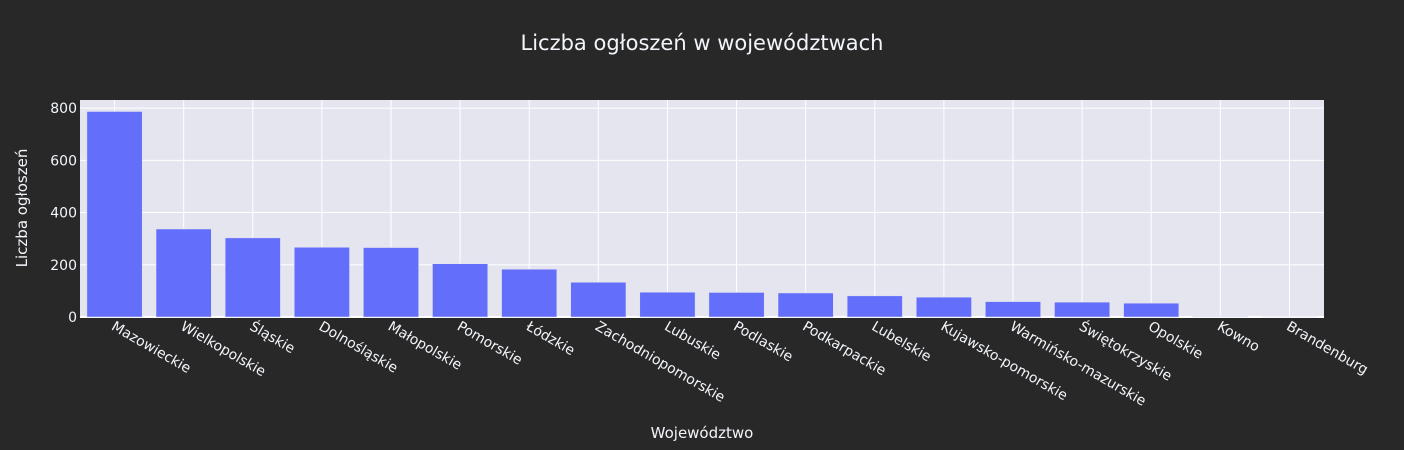 The width and height of the screenshot is (1404, 450). I want to click on y-tick-labels: 0 200 400 600 800, so click(63, 213).